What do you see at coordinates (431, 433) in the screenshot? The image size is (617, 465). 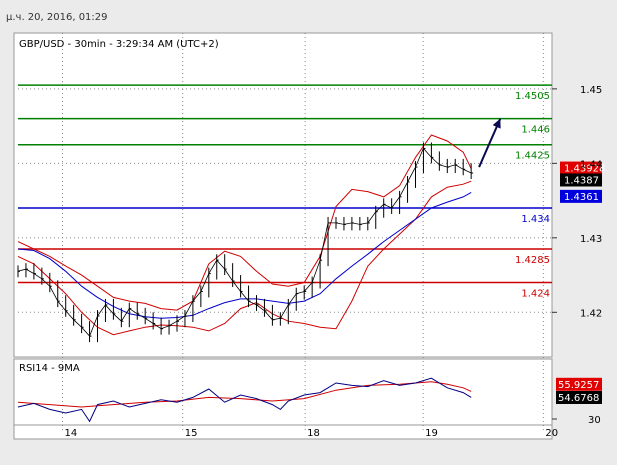 I see `x-tick-label: 19` at bounding box center [431, 433].